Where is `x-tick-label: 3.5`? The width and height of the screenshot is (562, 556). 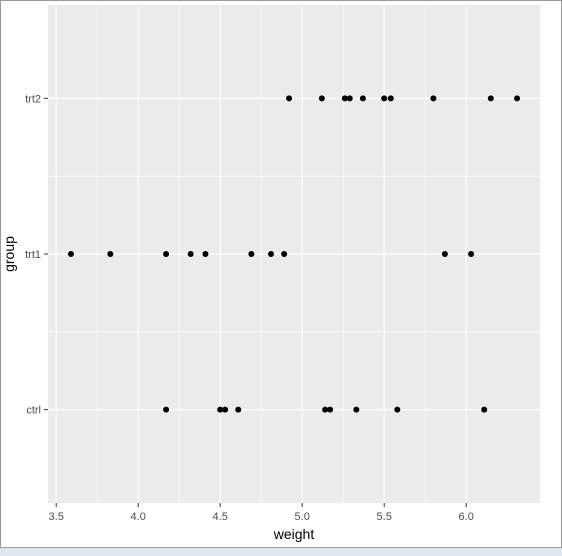
x-tick-label: 3.5 is located at coordinates (56, 517).